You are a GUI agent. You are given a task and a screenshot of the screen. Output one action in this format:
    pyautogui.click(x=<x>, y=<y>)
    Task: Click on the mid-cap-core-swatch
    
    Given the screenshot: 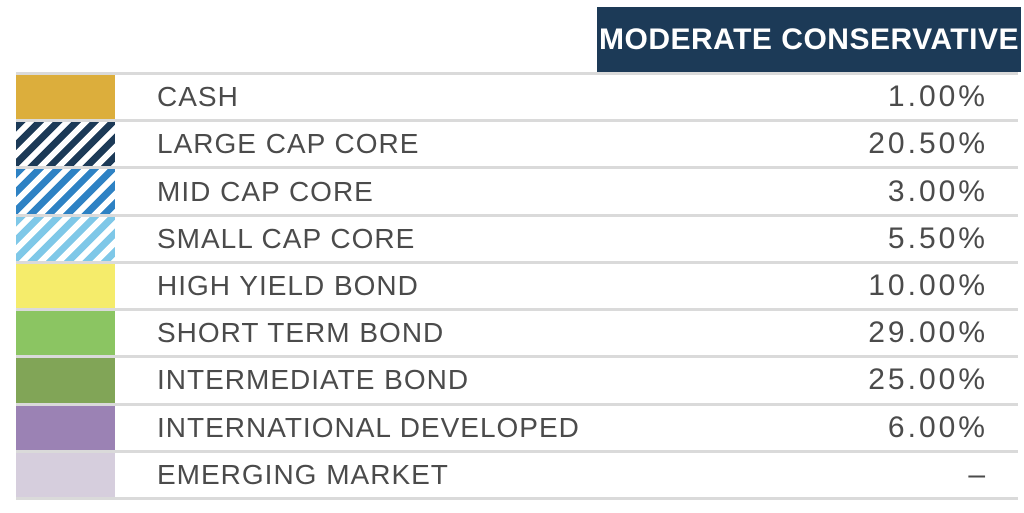 What is the action you would take?
    pyautogui.click(x=65, y=191)
    